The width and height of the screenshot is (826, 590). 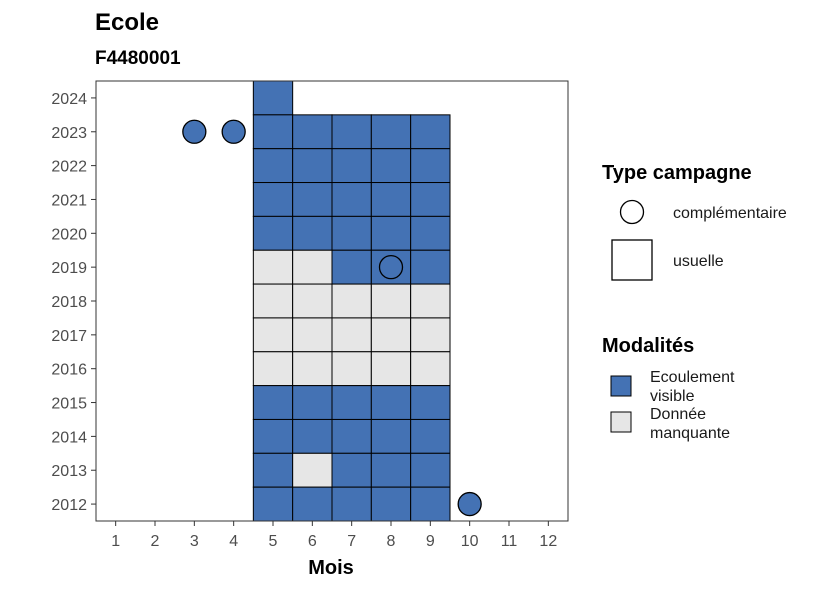 What do you see at coordinates (273, 541) in the screenshot?
I see `x-tick-label: 5` at bounding box center [273, 541].